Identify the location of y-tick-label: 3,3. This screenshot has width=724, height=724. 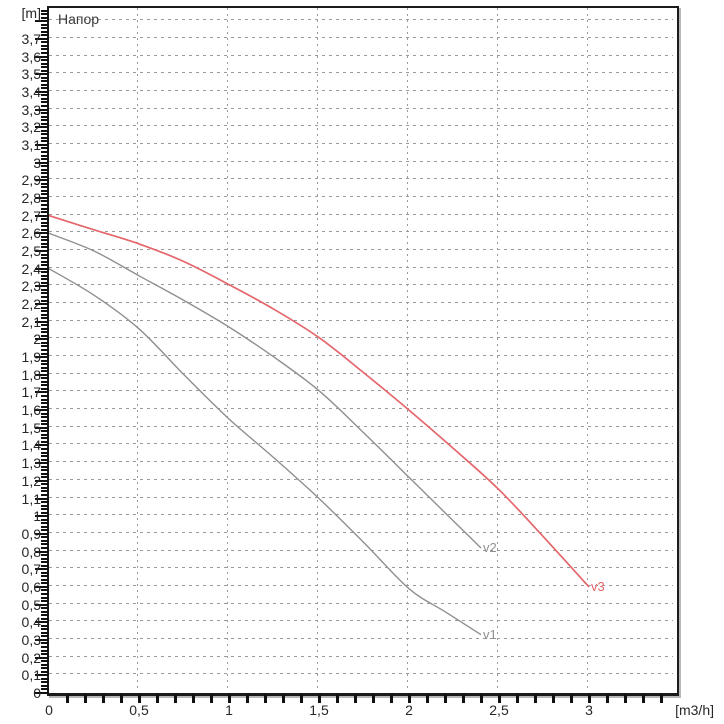
(31, 109).